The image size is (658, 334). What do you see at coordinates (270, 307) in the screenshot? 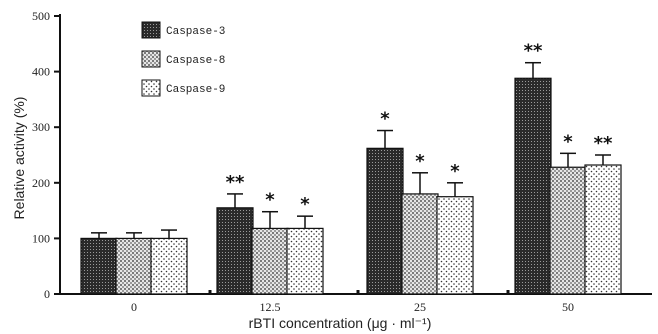
I see `x-tick-label-12.5: 12.5` at bounding box center [270, 307].